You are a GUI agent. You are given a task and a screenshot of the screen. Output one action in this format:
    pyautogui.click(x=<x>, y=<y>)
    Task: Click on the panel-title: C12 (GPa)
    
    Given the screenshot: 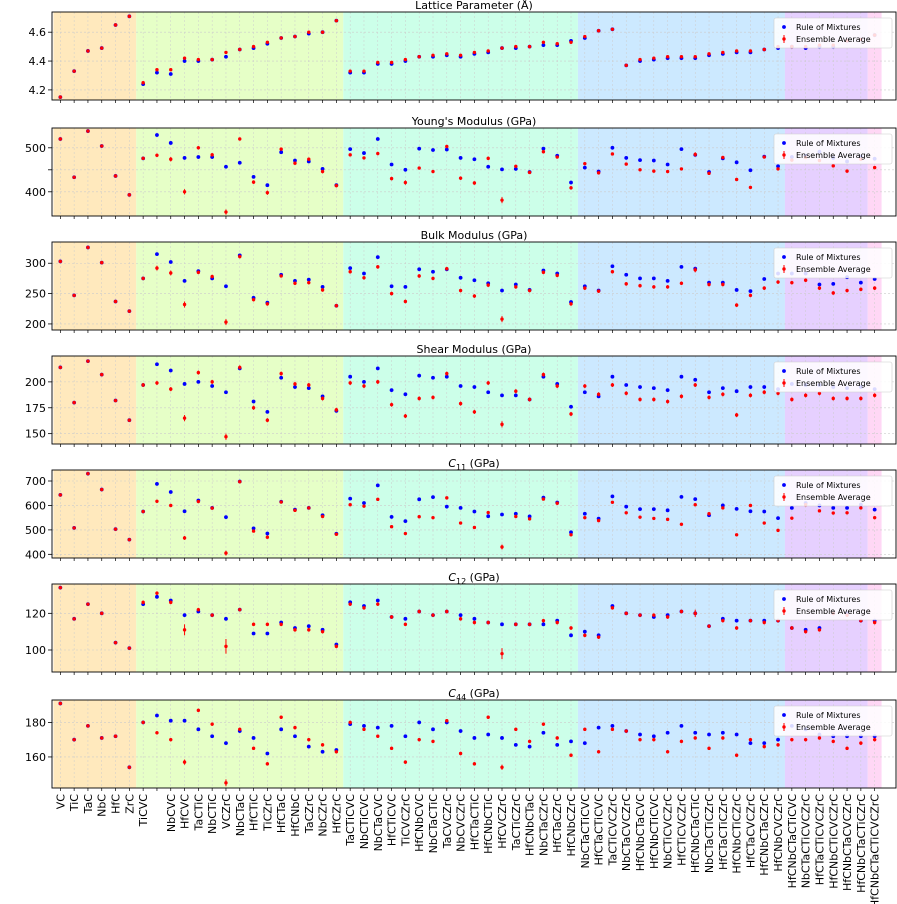 What is the action you would take?
    pyautogui.click(x=473, y=578)
    